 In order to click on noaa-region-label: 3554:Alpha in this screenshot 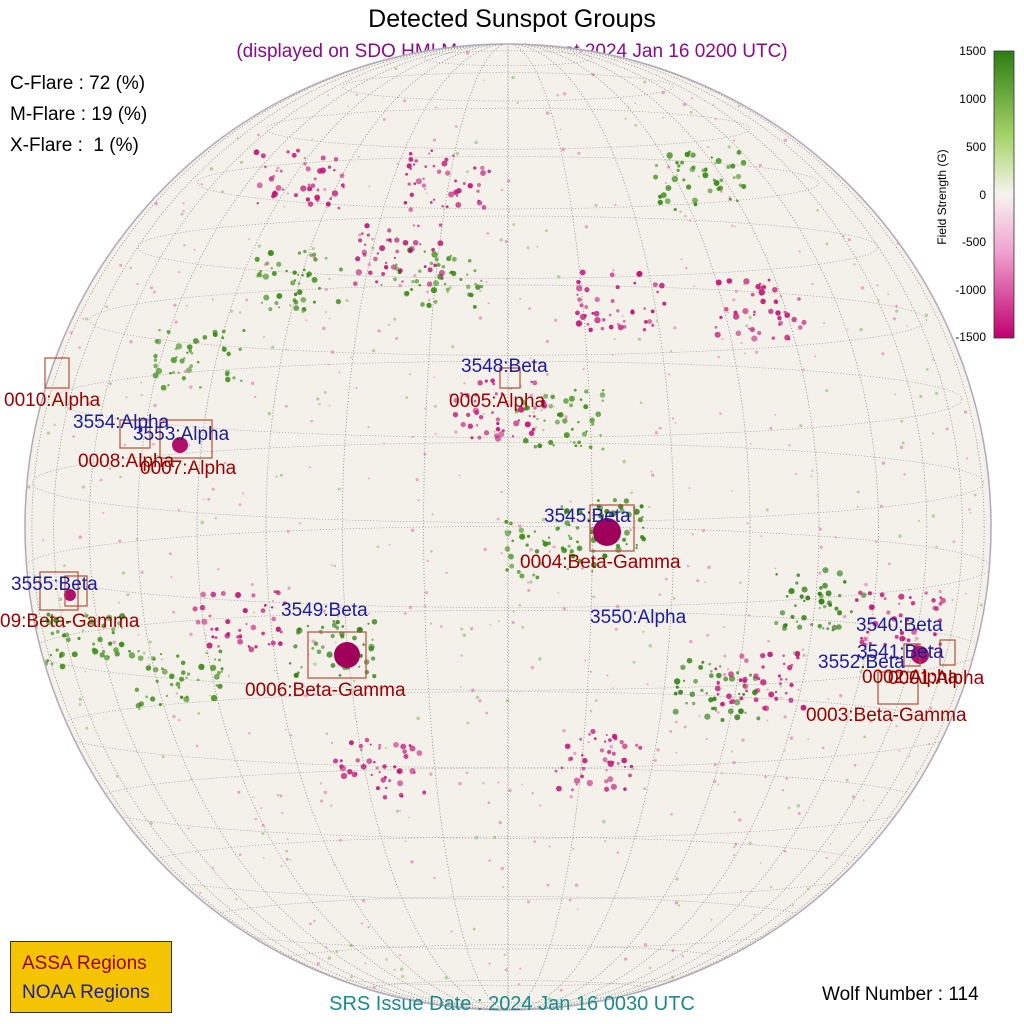, I will do `click(121, 422)`.